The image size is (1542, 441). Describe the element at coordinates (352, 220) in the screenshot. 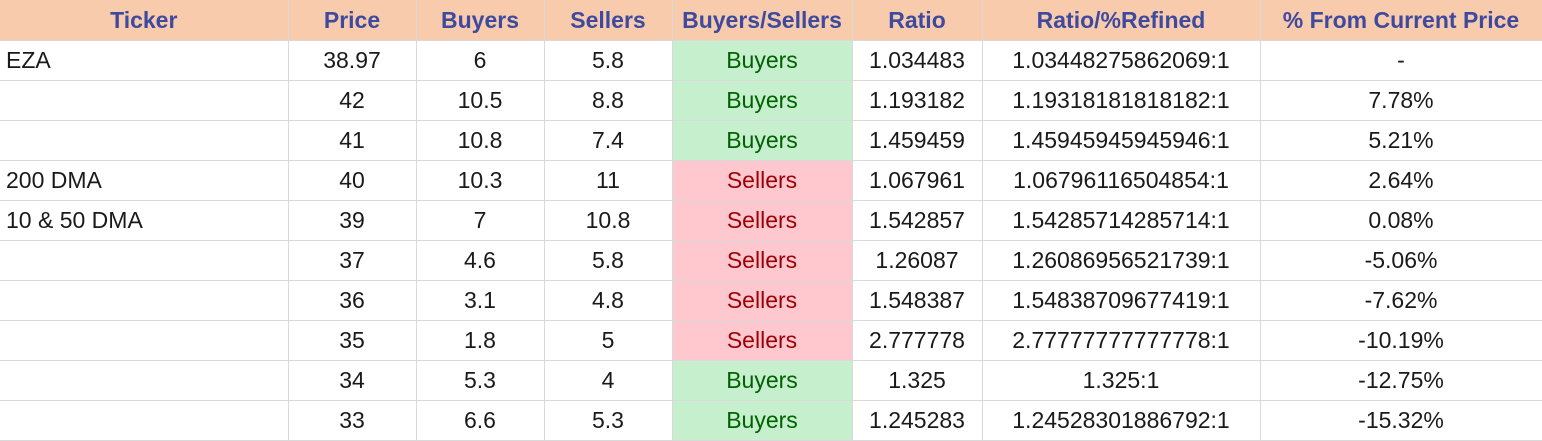

I see `price-cell: 39` at that location.